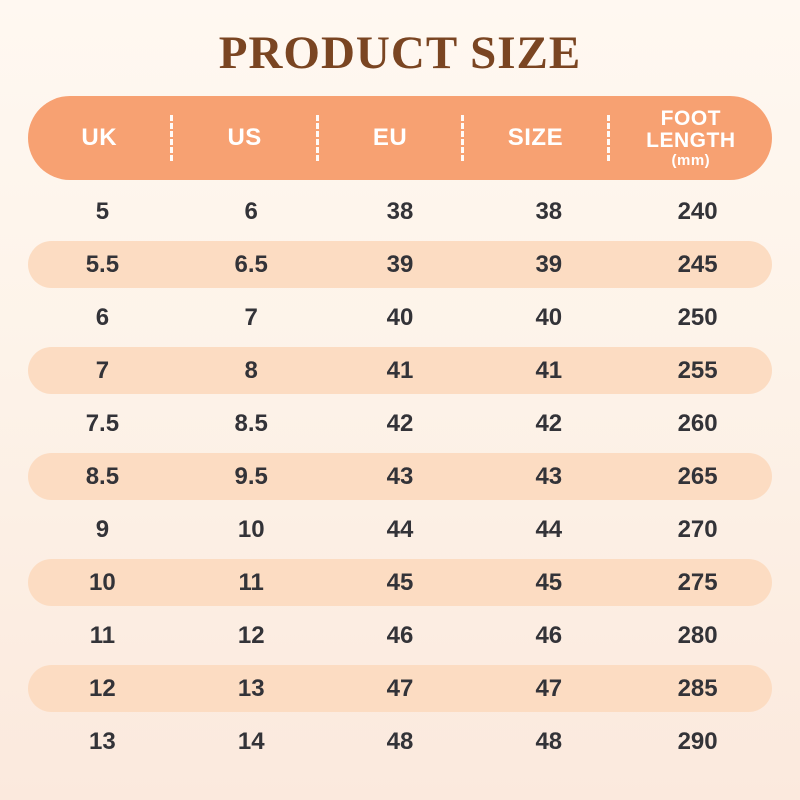  I want to click on foot-length-label: FOOT LENGTH, so click(691, 129).